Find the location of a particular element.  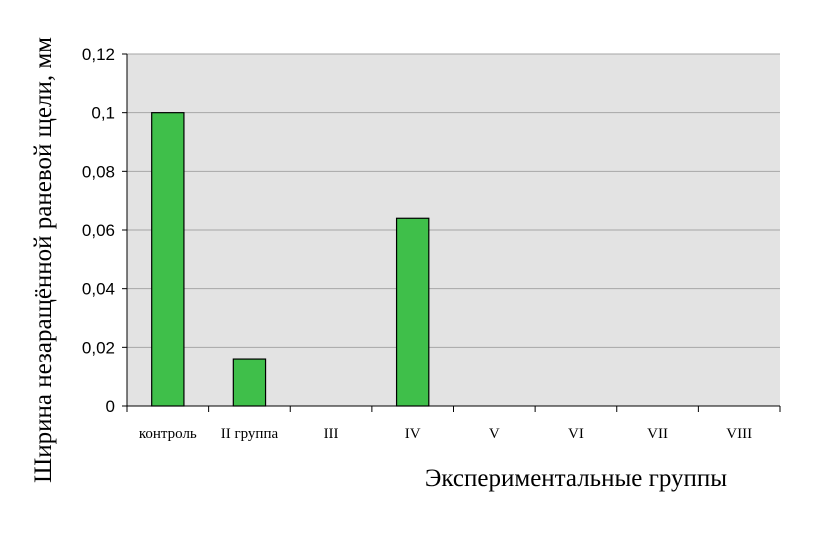

y-axis-ticks: 0 0,02 0,04 0,06 0,08 0,1 0,12 is located at coordinates (104, 230).